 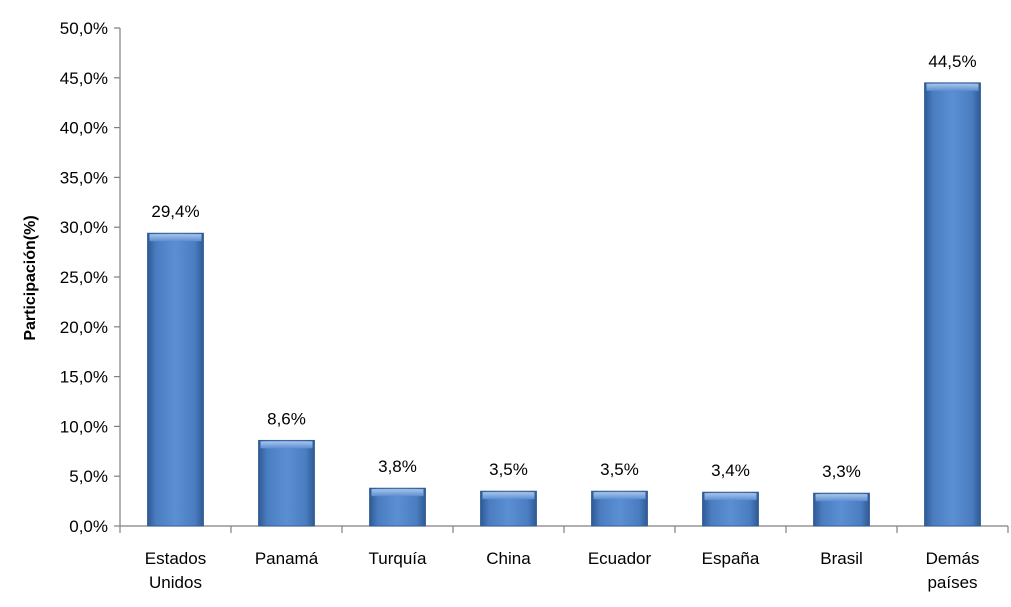 I want to click on category-label-line: Brasil, so click(x=841, y=558).